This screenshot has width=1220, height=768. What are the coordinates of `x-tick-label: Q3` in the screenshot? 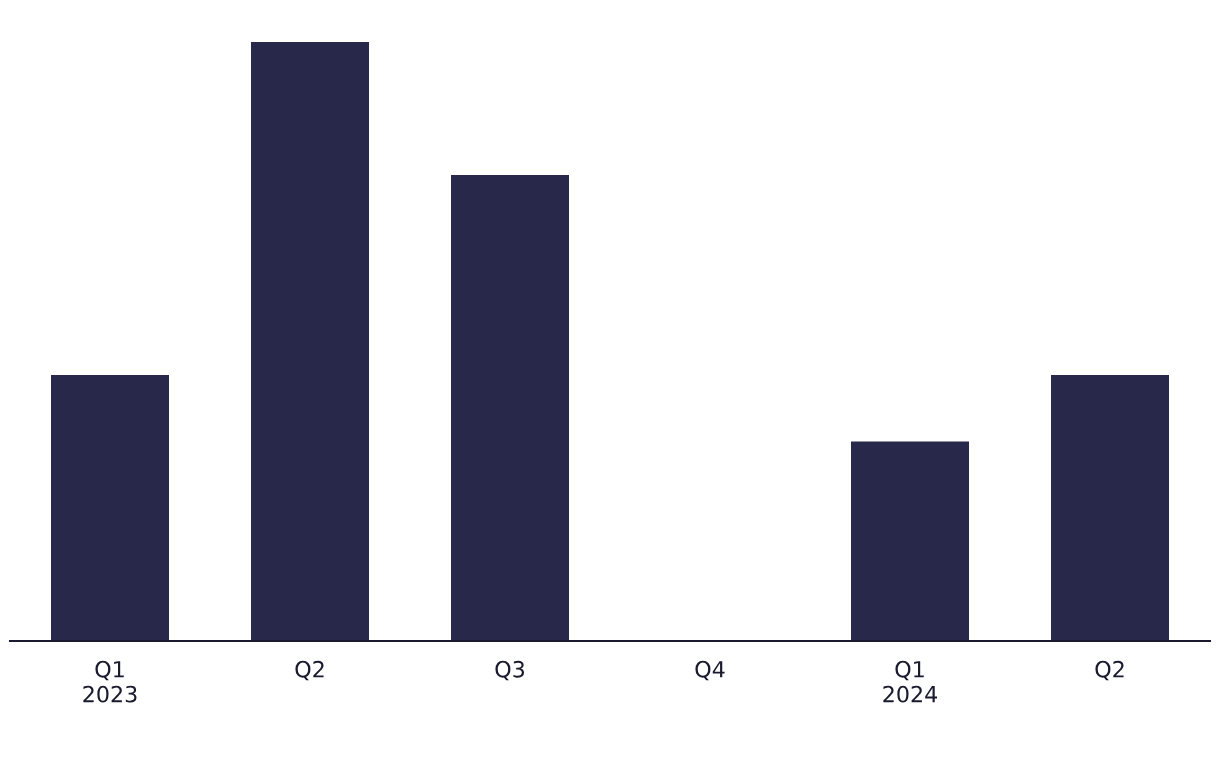 It's located at (510, 670).